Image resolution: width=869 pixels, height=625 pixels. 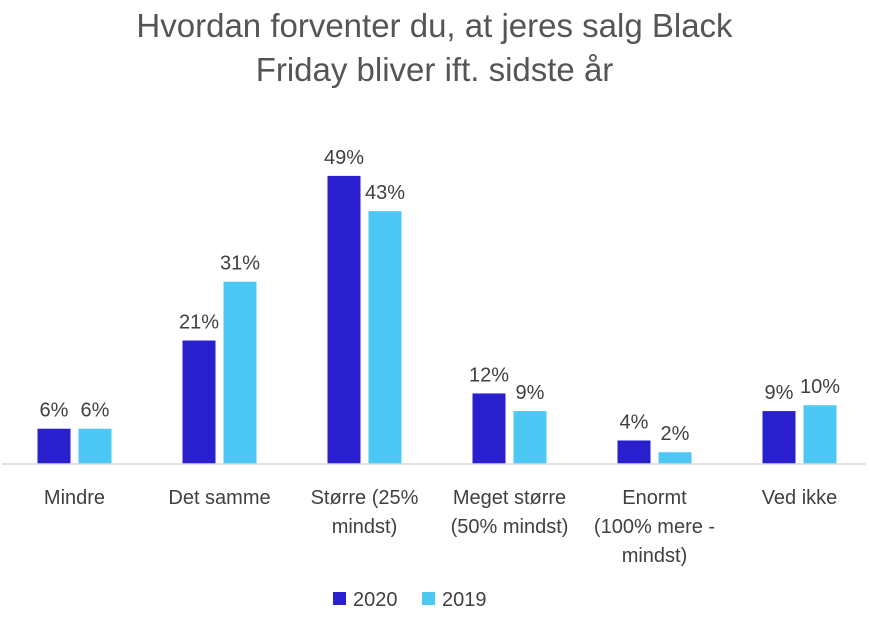 What do you see at coordinates (95, 411) in the screenshot?
I see `value-label-2019-0: 6%` at bounding box center [95, 411].